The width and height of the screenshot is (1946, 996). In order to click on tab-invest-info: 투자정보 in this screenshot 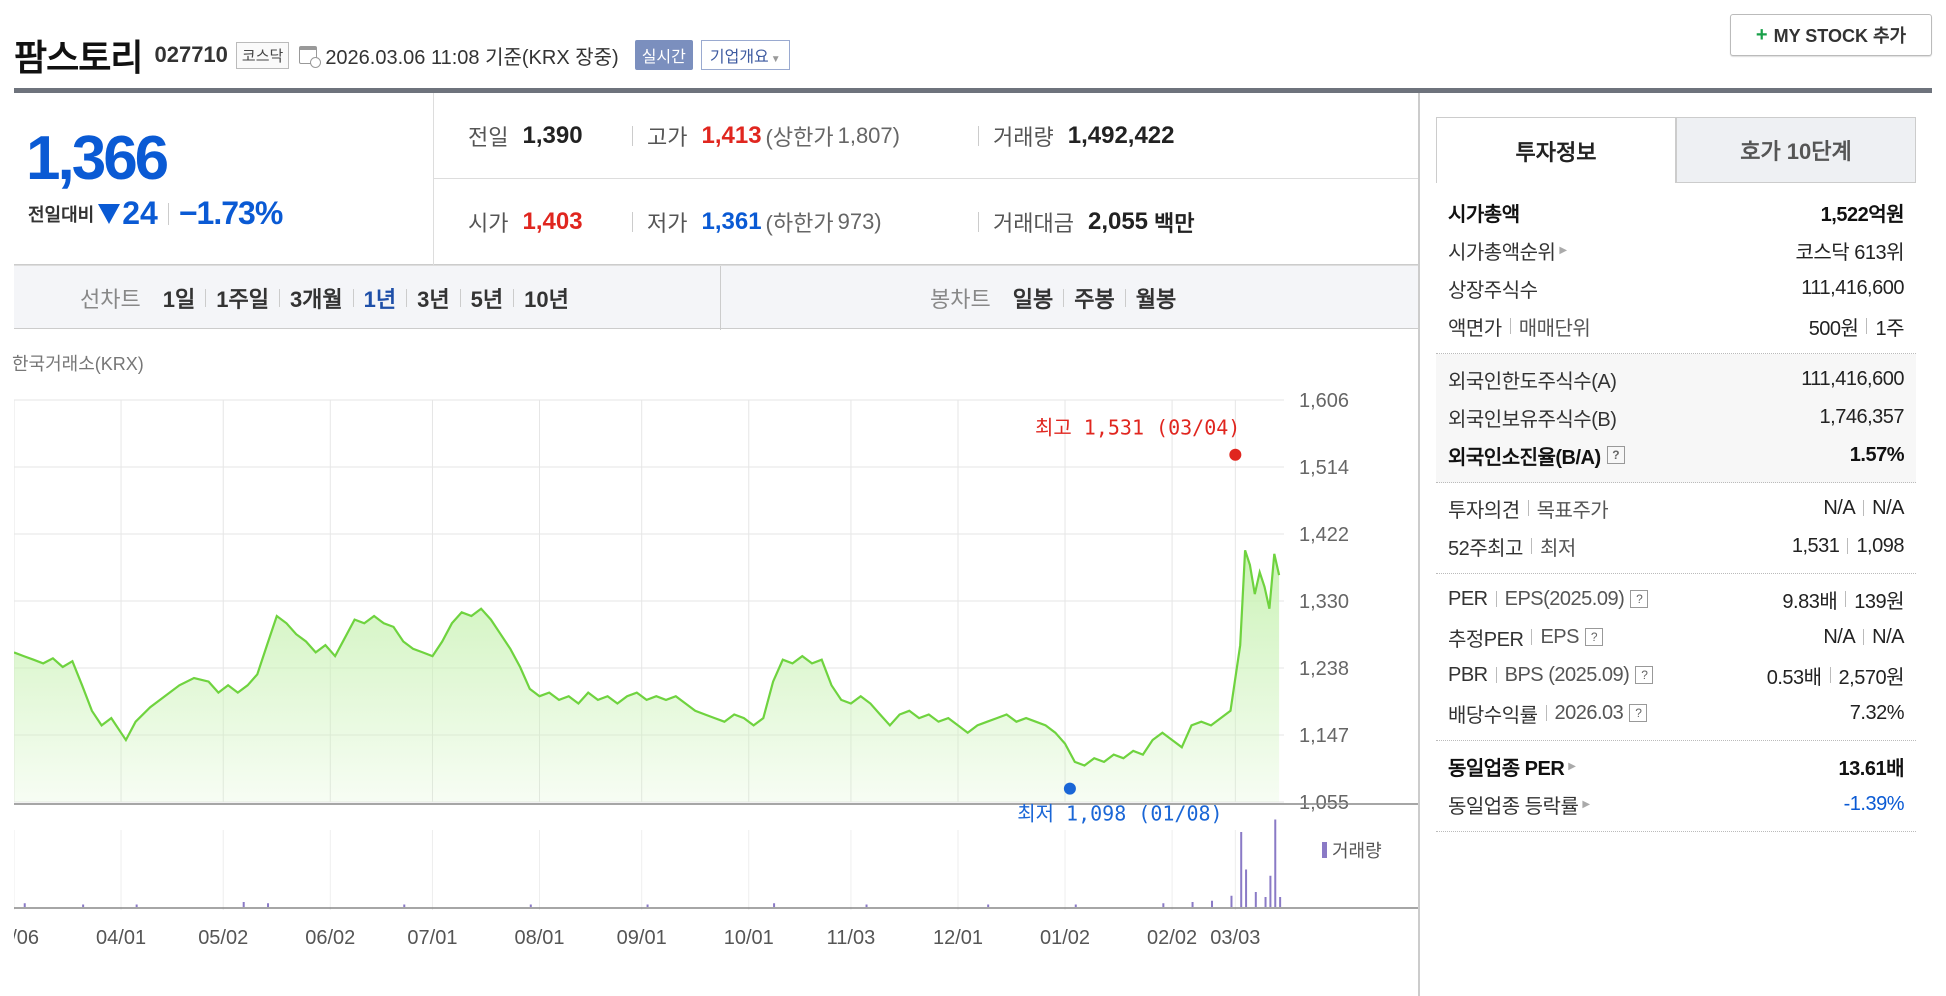, I will do `click(1556, 150)`.